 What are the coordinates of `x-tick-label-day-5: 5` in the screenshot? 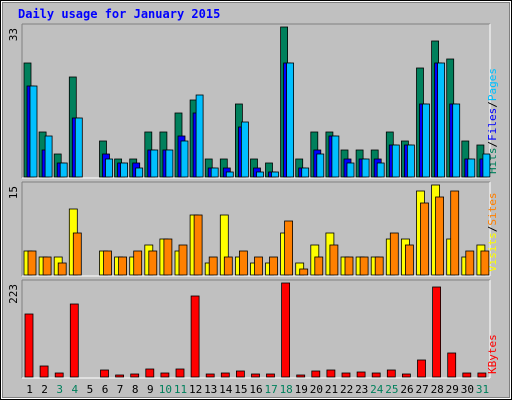 It's located at (90, 389).